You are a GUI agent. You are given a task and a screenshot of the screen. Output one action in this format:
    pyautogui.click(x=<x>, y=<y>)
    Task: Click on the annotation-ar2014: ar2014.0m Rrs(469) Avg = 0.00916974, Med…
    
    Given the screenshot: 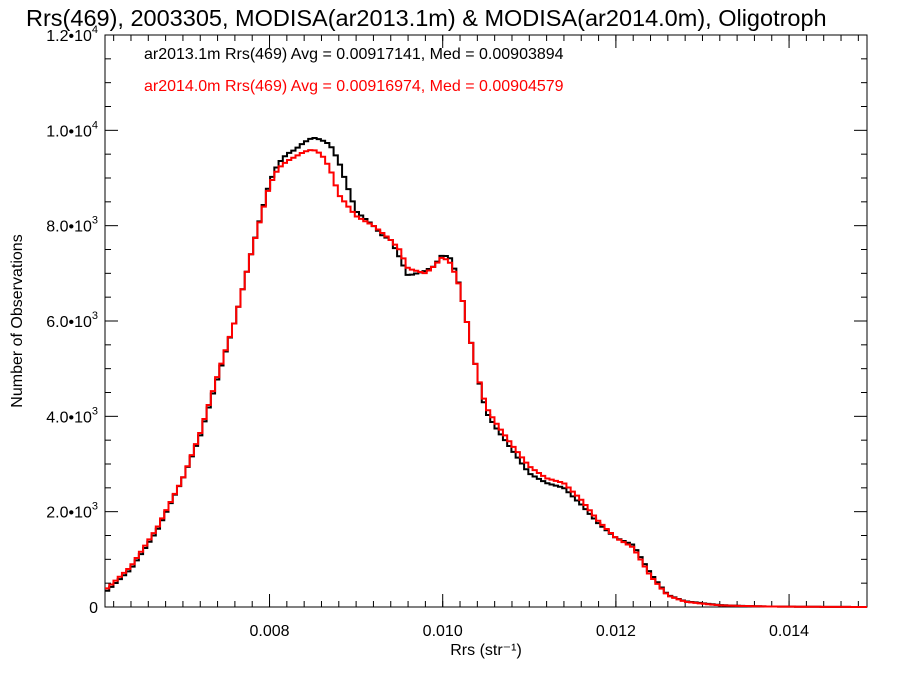 What is the action you would take?
    pyautogui.click(x=354, y=86)
    